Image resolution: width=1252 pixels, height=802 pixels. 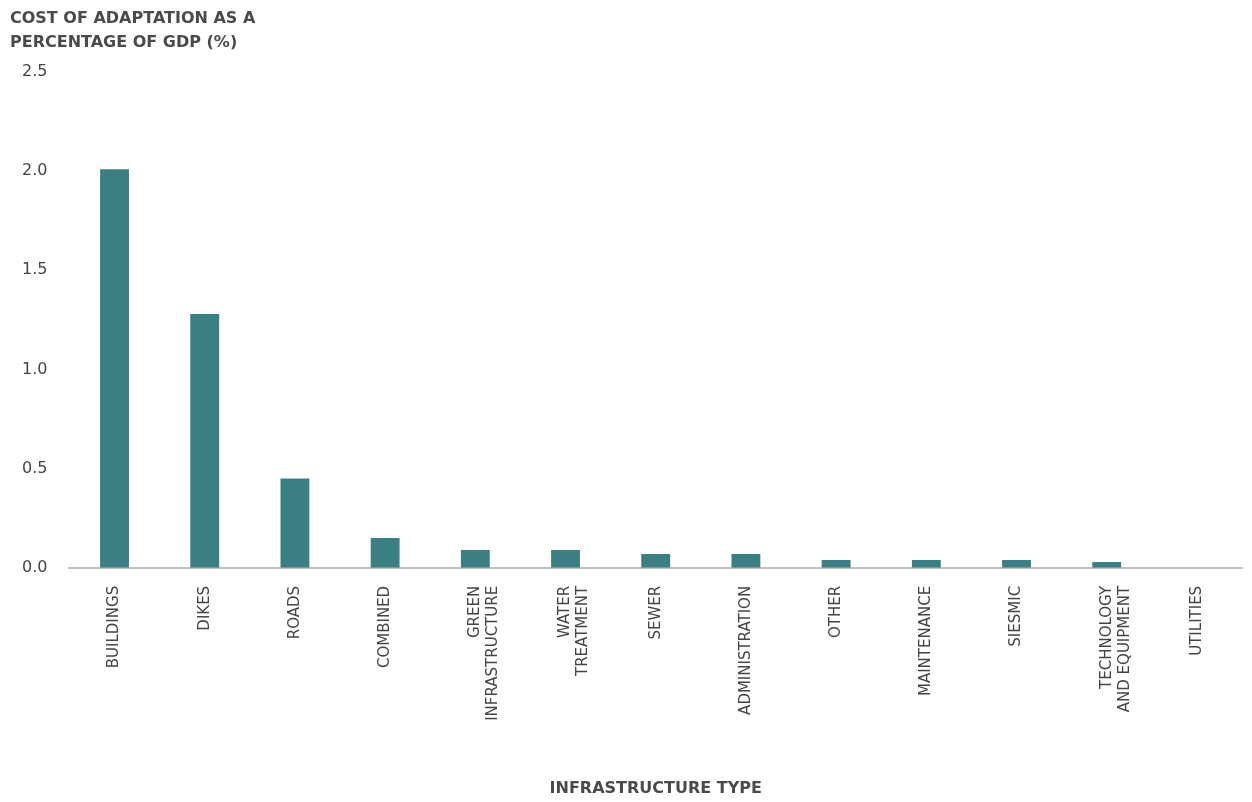 I want to click on x-tick-label: WATER TREATMENT, so click(x=573, y=631).